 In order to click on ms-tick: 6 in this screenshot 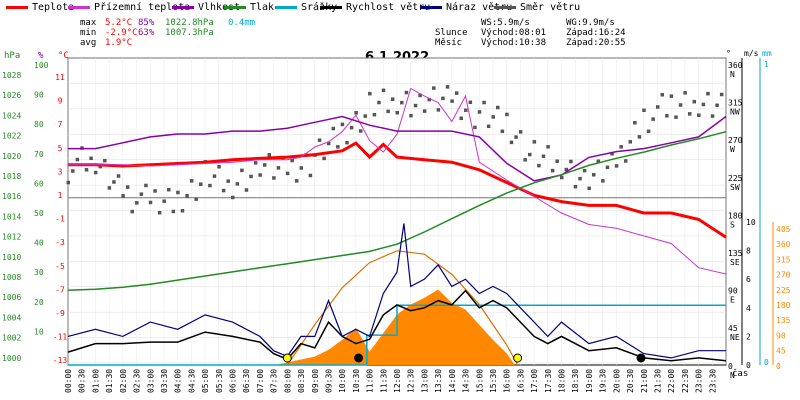, I will do `click(748, 279)`.